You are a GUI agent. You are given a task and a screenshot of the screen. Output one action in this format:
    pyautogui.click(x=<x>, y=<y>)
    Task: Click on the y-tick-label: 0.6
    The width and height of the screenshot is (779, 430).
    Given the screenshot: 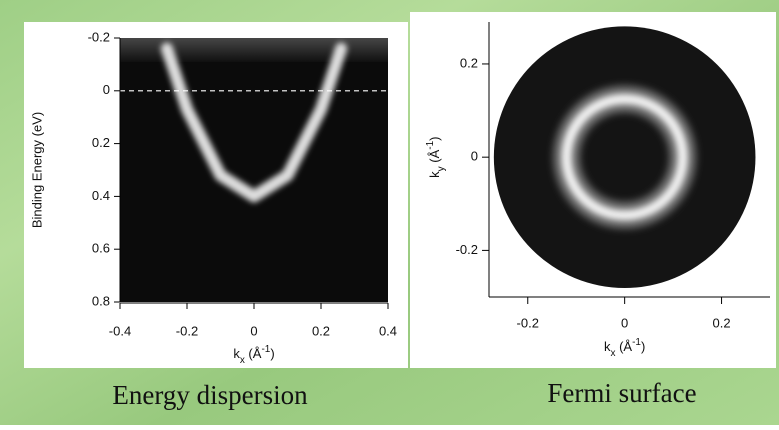 What is the action you would take?
    pyautogui.click(x=101, y=248)
    